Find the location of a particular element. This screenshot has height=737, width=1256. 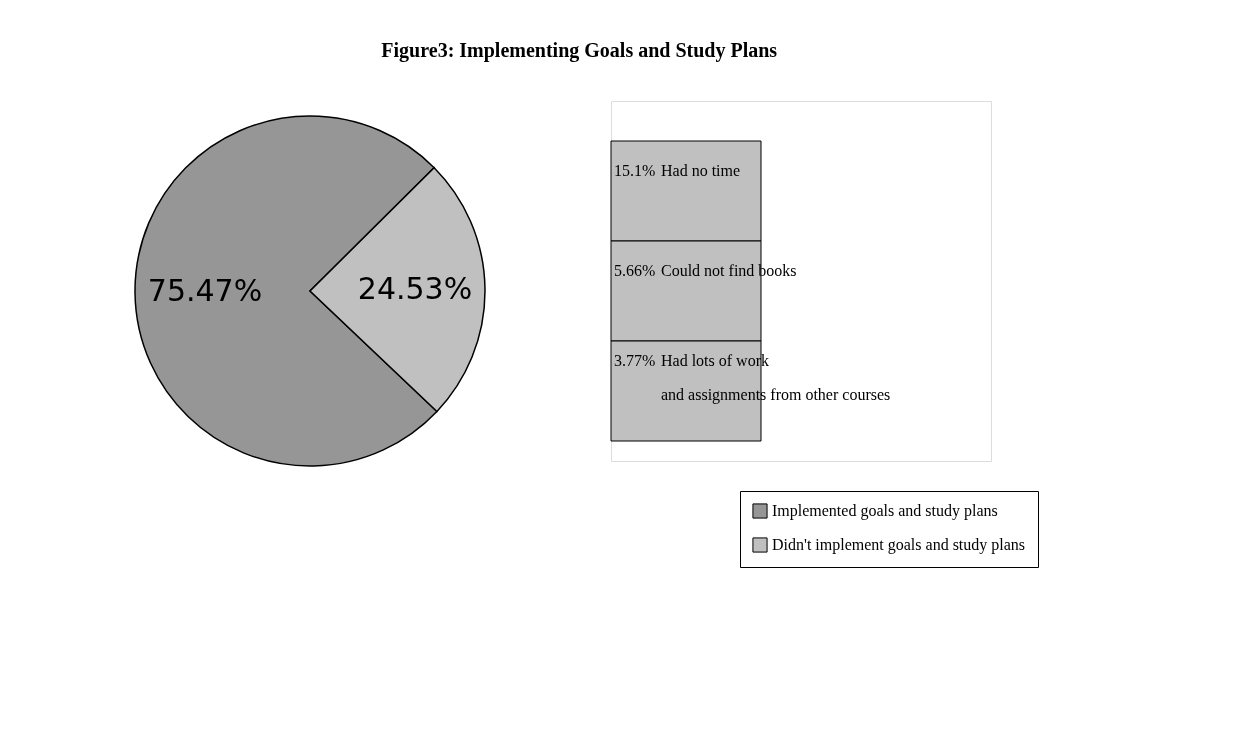

data-label: 24.53% is located at coordinates (415, 288).